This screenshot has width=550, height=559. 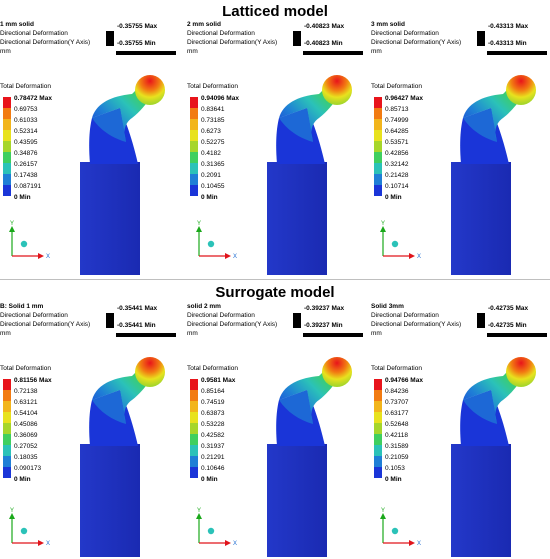 I want to click on legend-value: 0.34876, so click(x=26, y=153).